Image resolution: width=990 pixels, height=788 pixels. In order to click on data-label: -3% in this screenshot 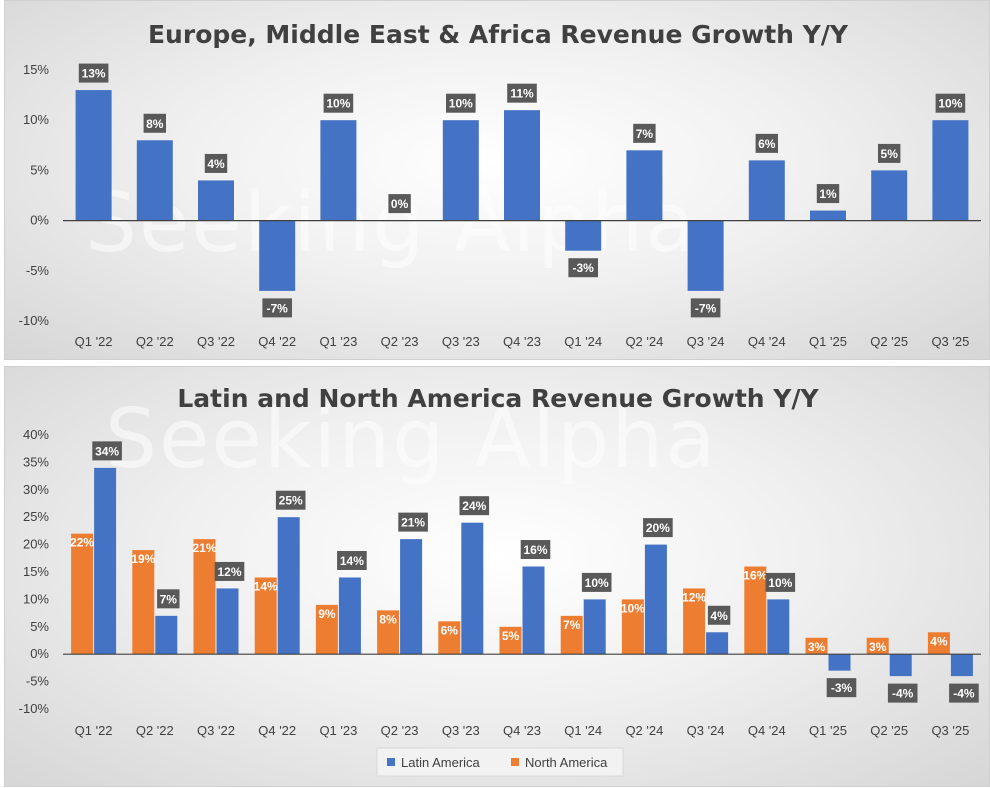, I will do `click(583, 268)`.